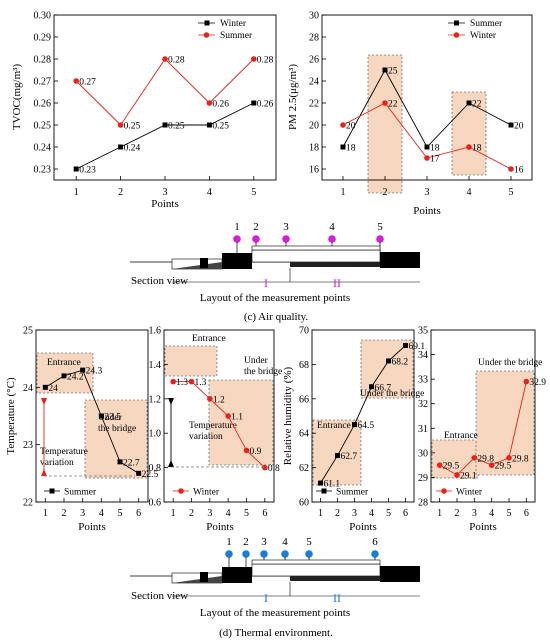 Image resolution: width=550 pixels, height=642 pixels. What do you see at coordinates (469, 192) in the screenshot?
I see `pm25-xtick-label: 4` at bounding box center [469, 192].